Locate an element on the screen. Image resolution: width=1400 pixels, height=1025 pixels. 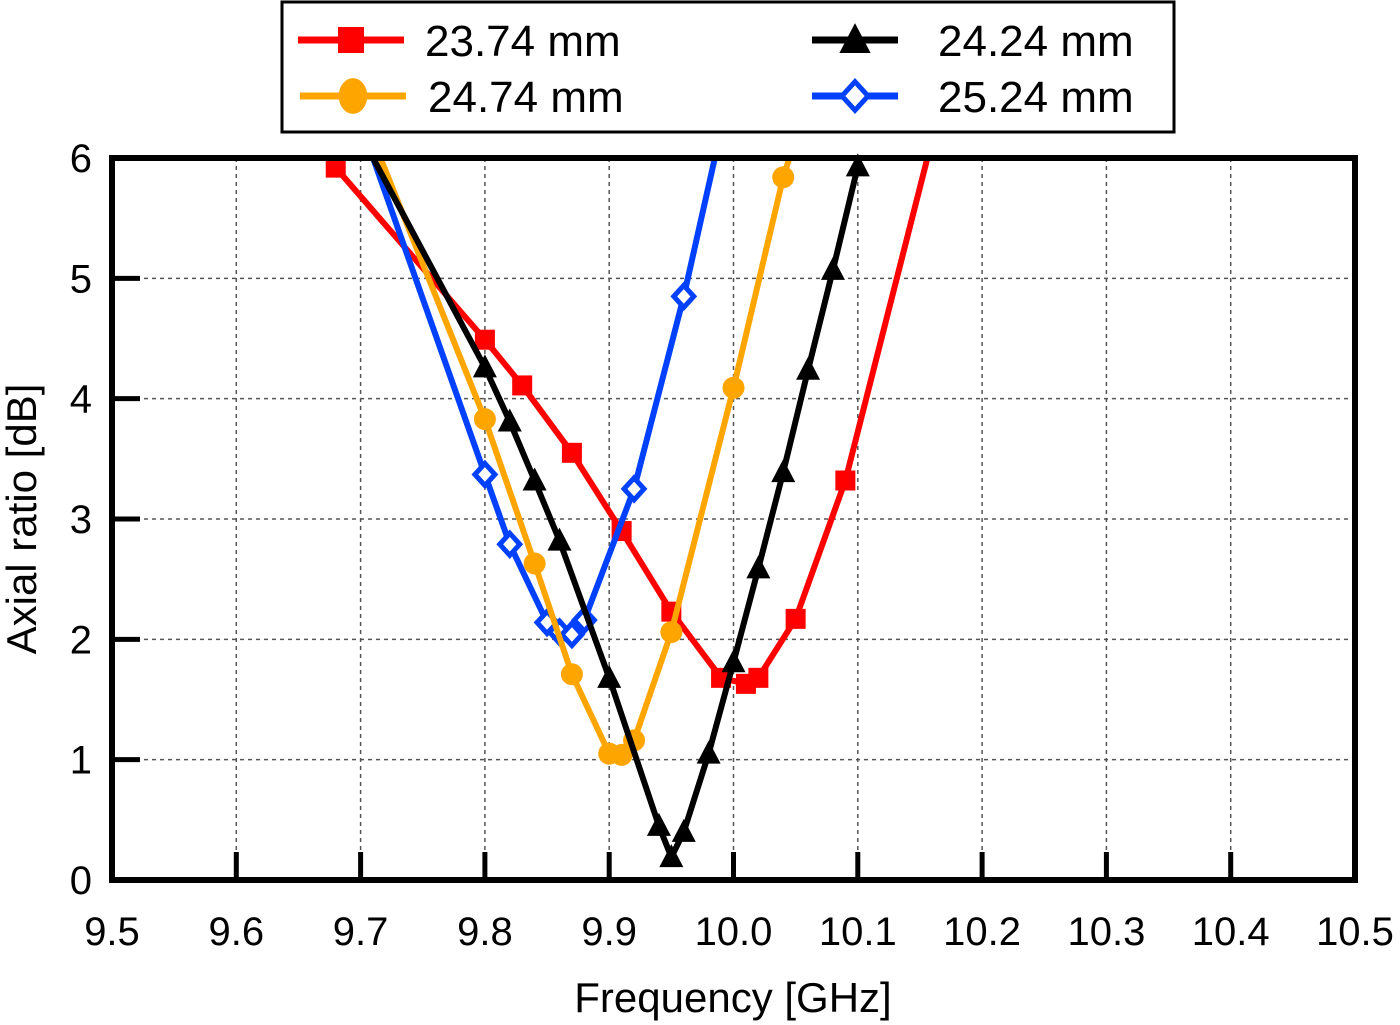
legend-item: 24.24 mm is located at coordinates (973, 41).